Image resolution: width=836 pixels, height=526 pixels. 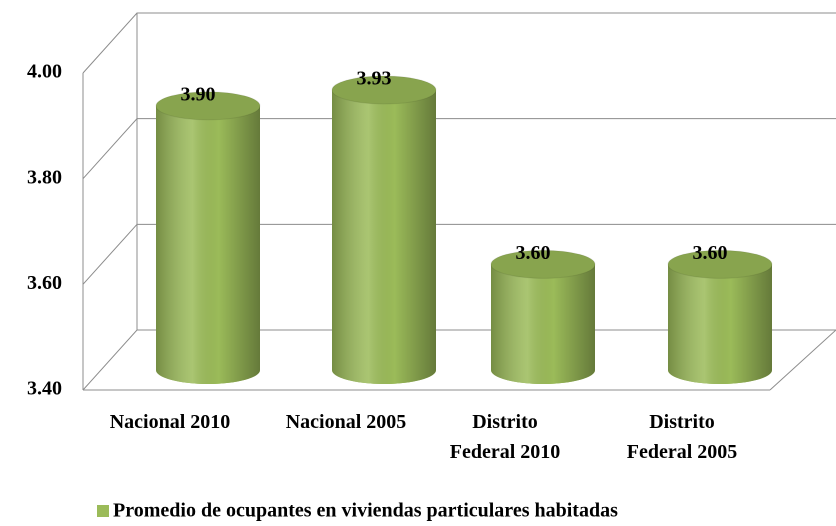 What do you see at coordinates (44, 72) in the screenshot?
I see `y-tick-label: 4.00` at bounding box center [44, 72].